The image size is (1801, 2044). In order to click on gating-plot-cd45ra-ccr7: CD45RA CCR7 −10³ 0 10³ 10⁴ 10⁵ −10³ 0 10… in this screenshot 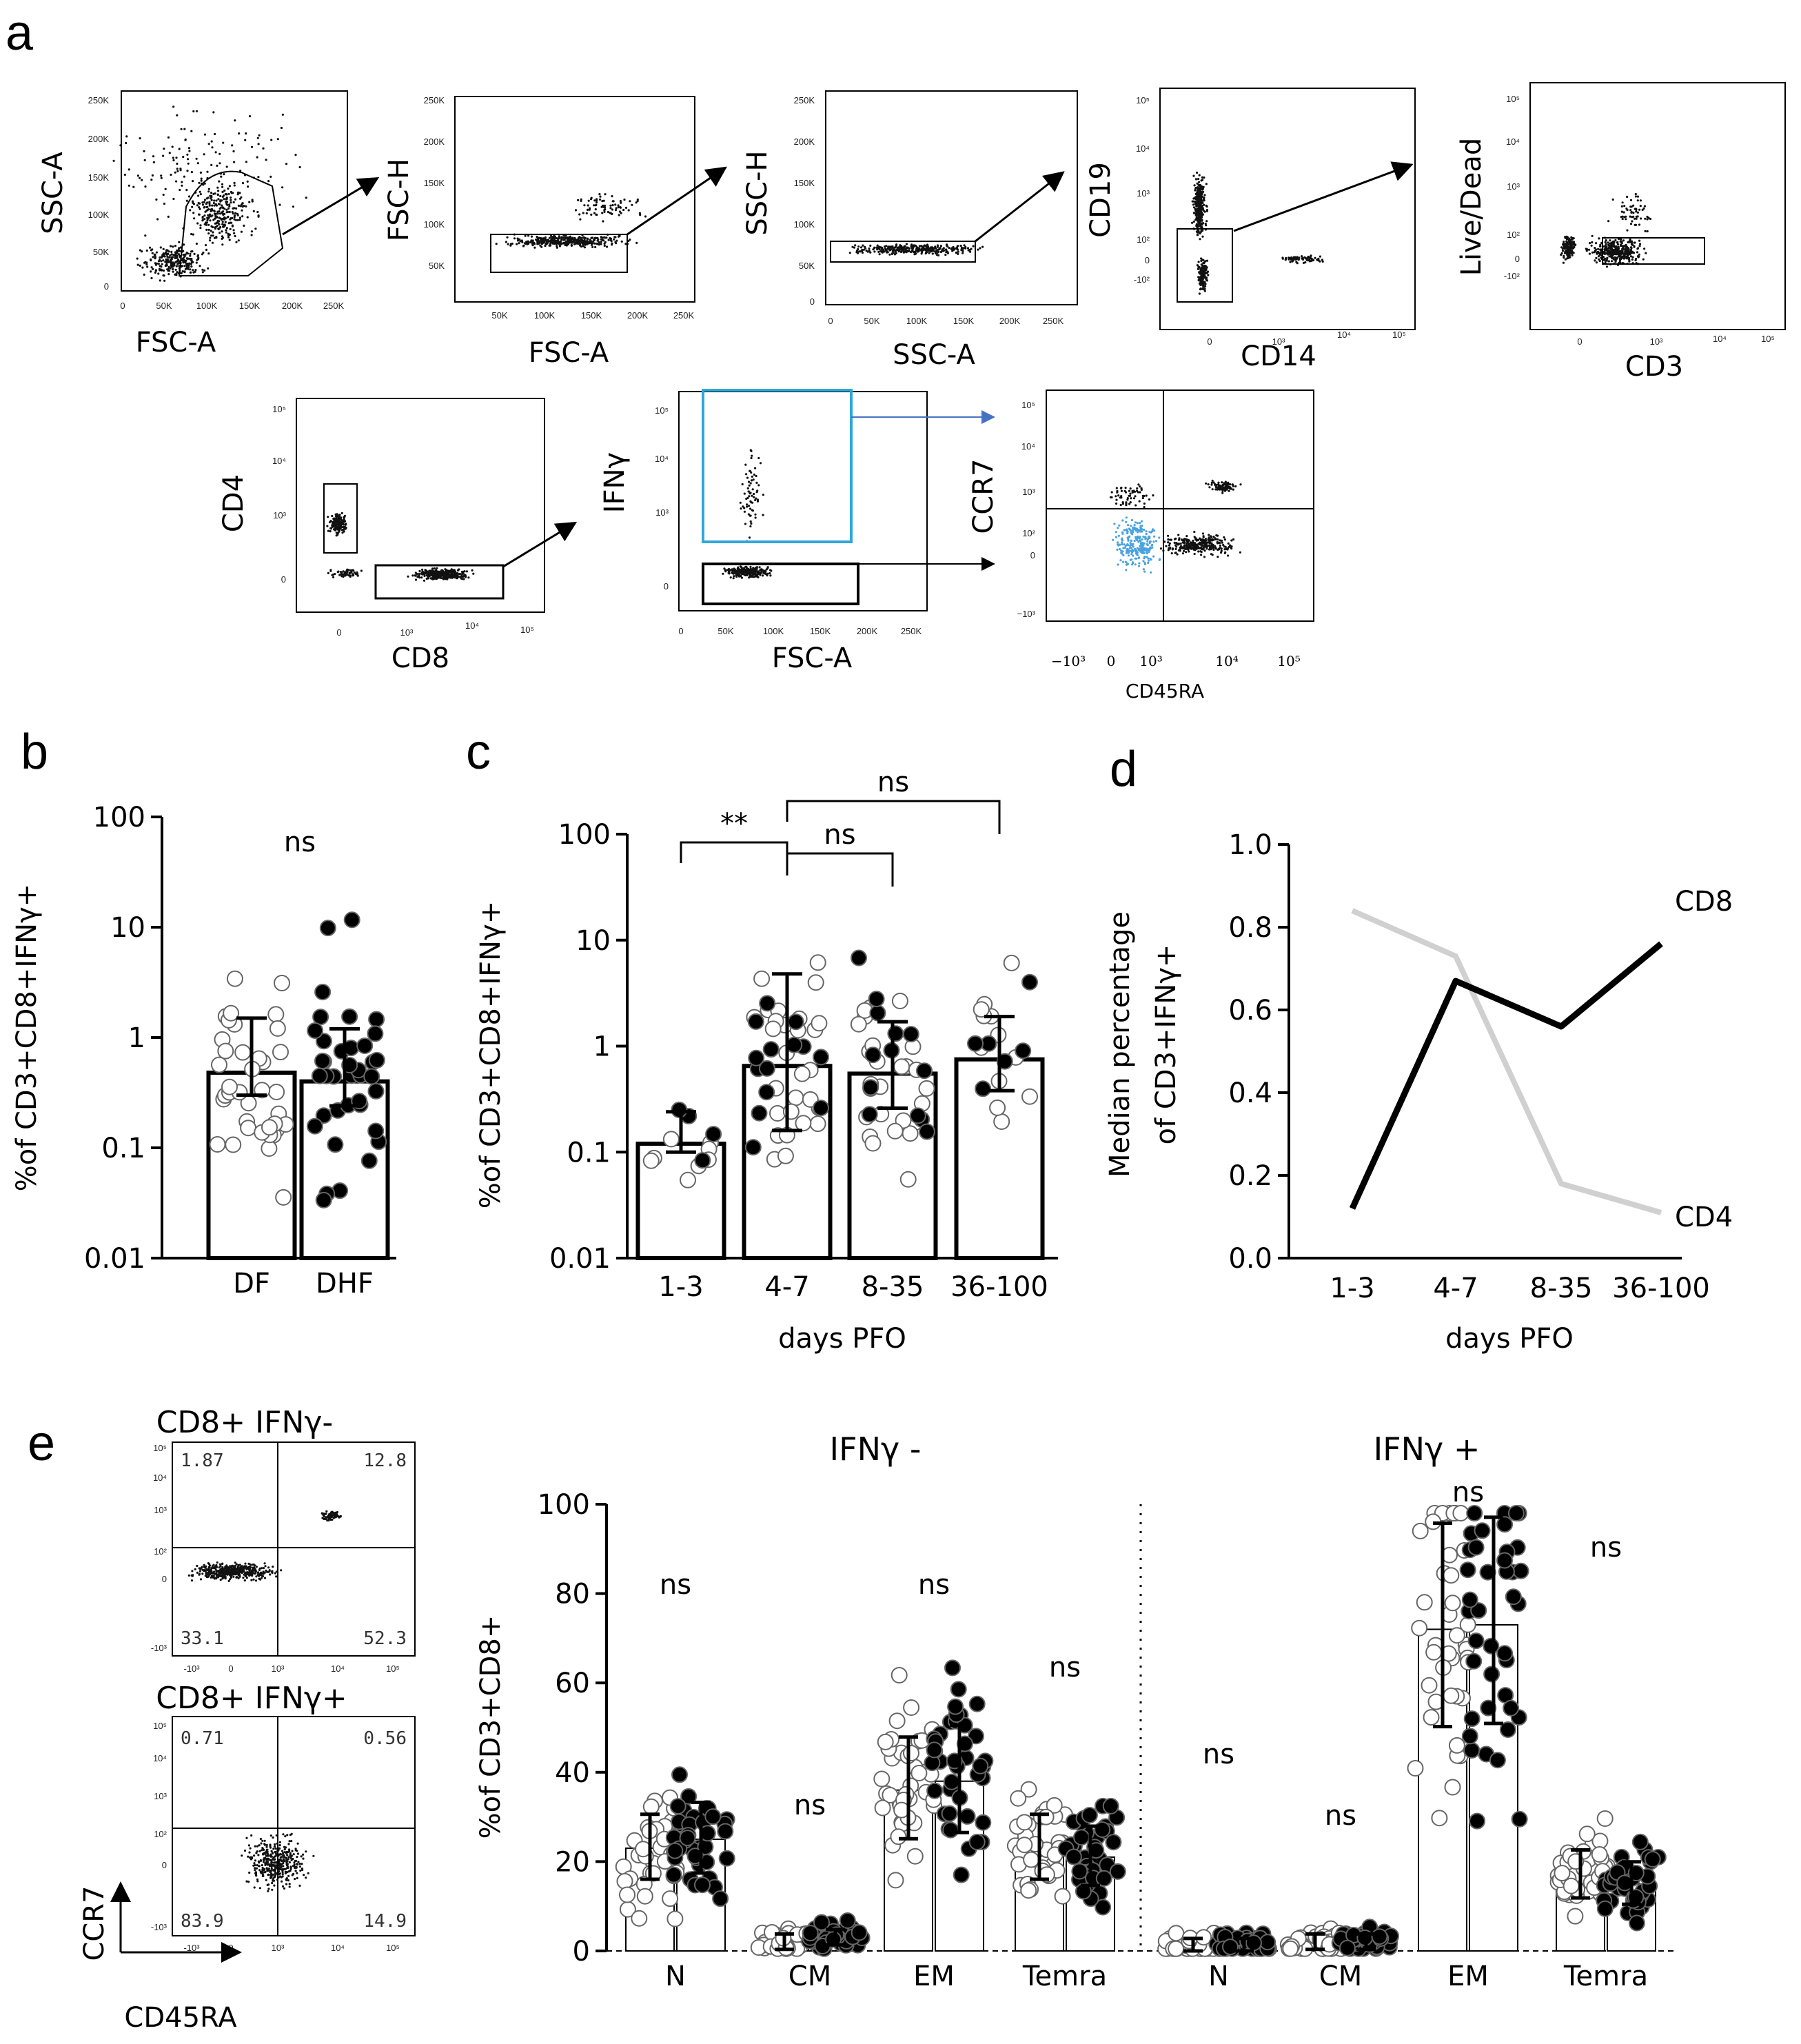, I will do `click(1141, 545)`.